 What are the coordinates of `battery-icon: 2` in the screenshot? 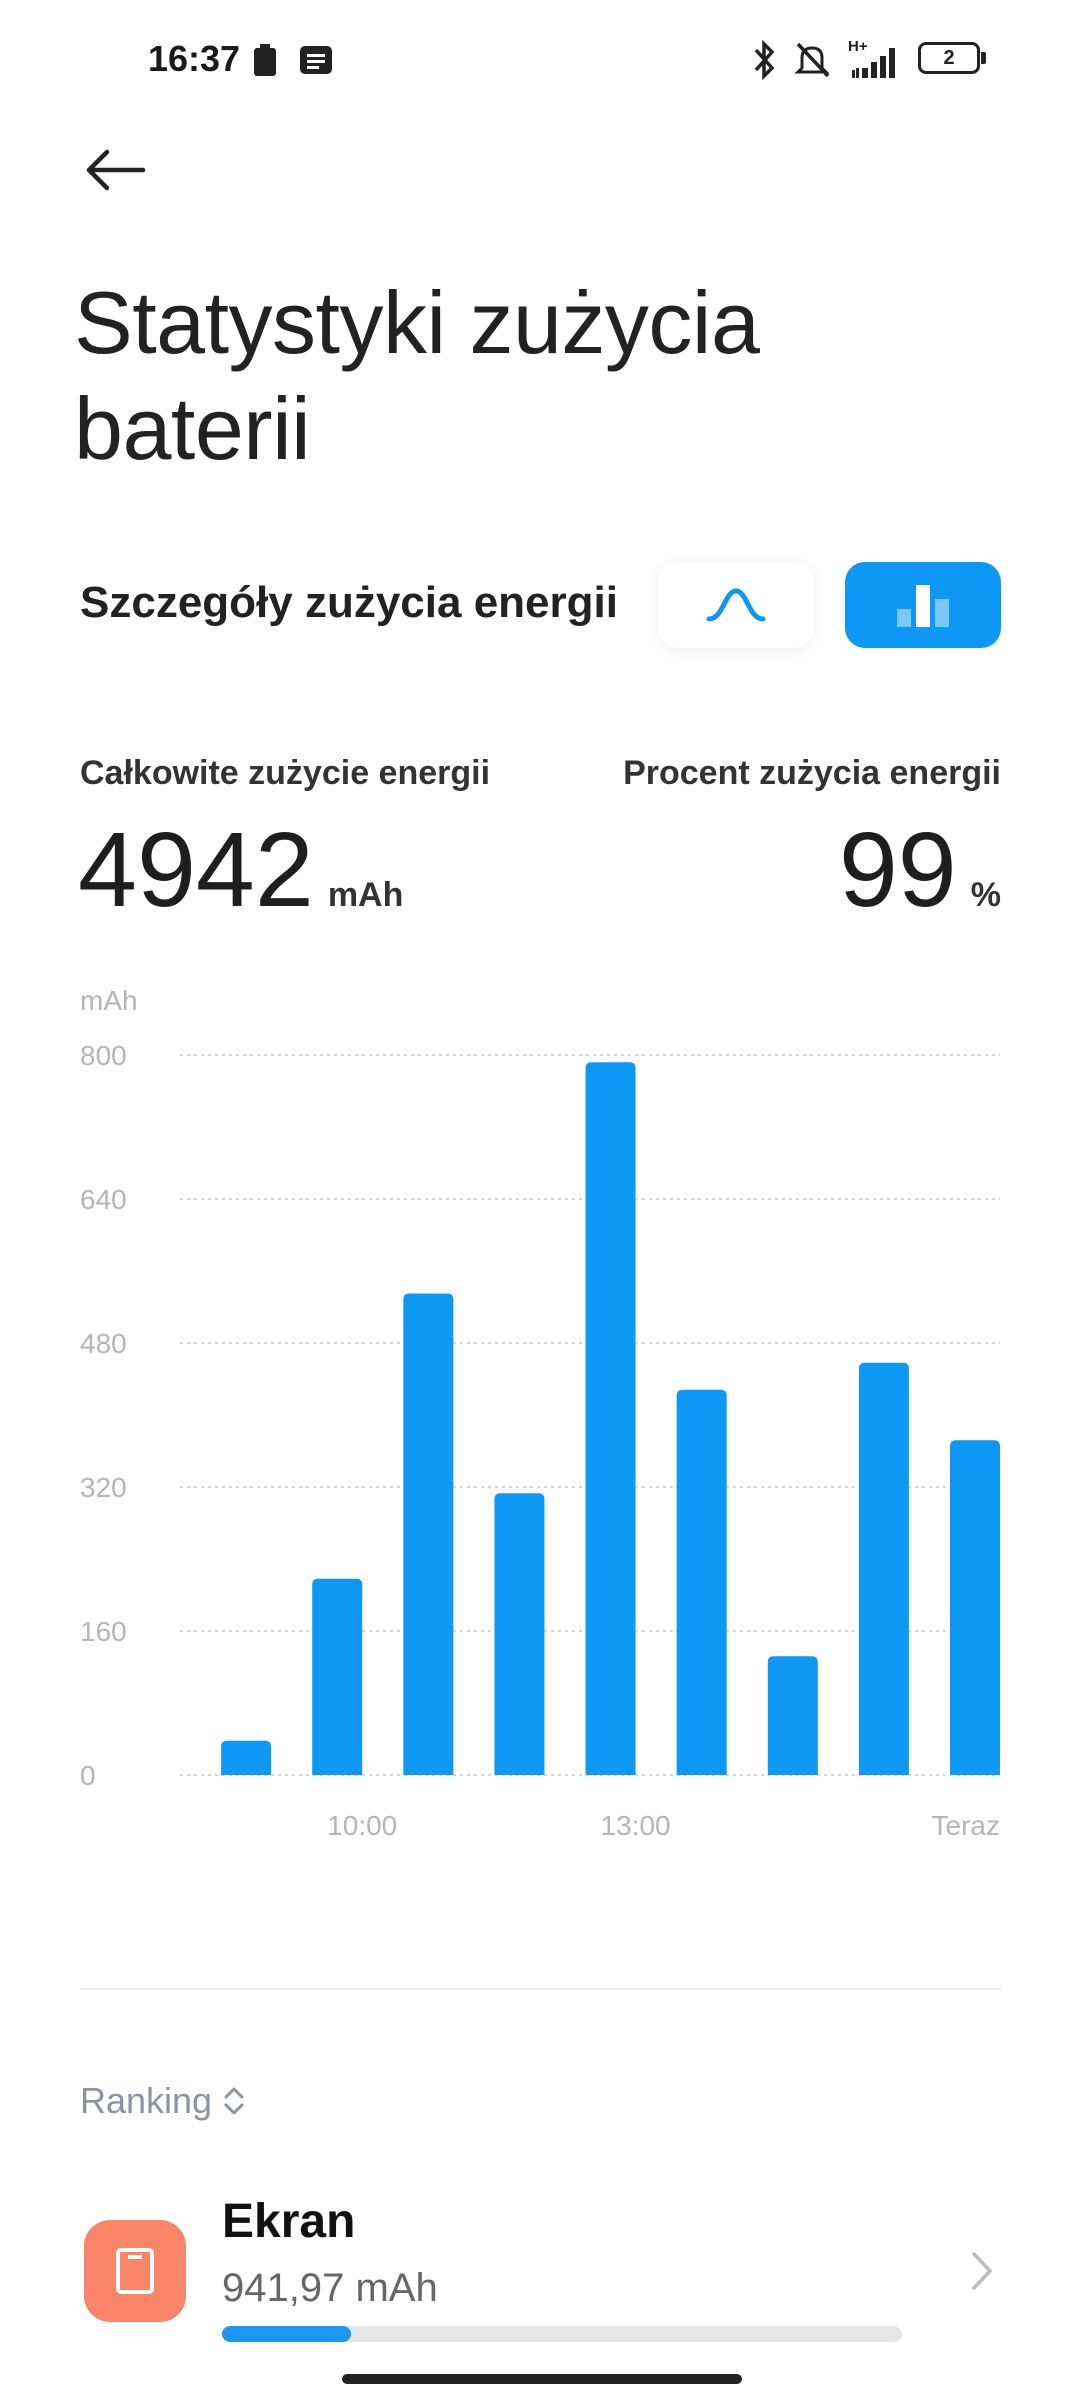 It's located at (949, 58).